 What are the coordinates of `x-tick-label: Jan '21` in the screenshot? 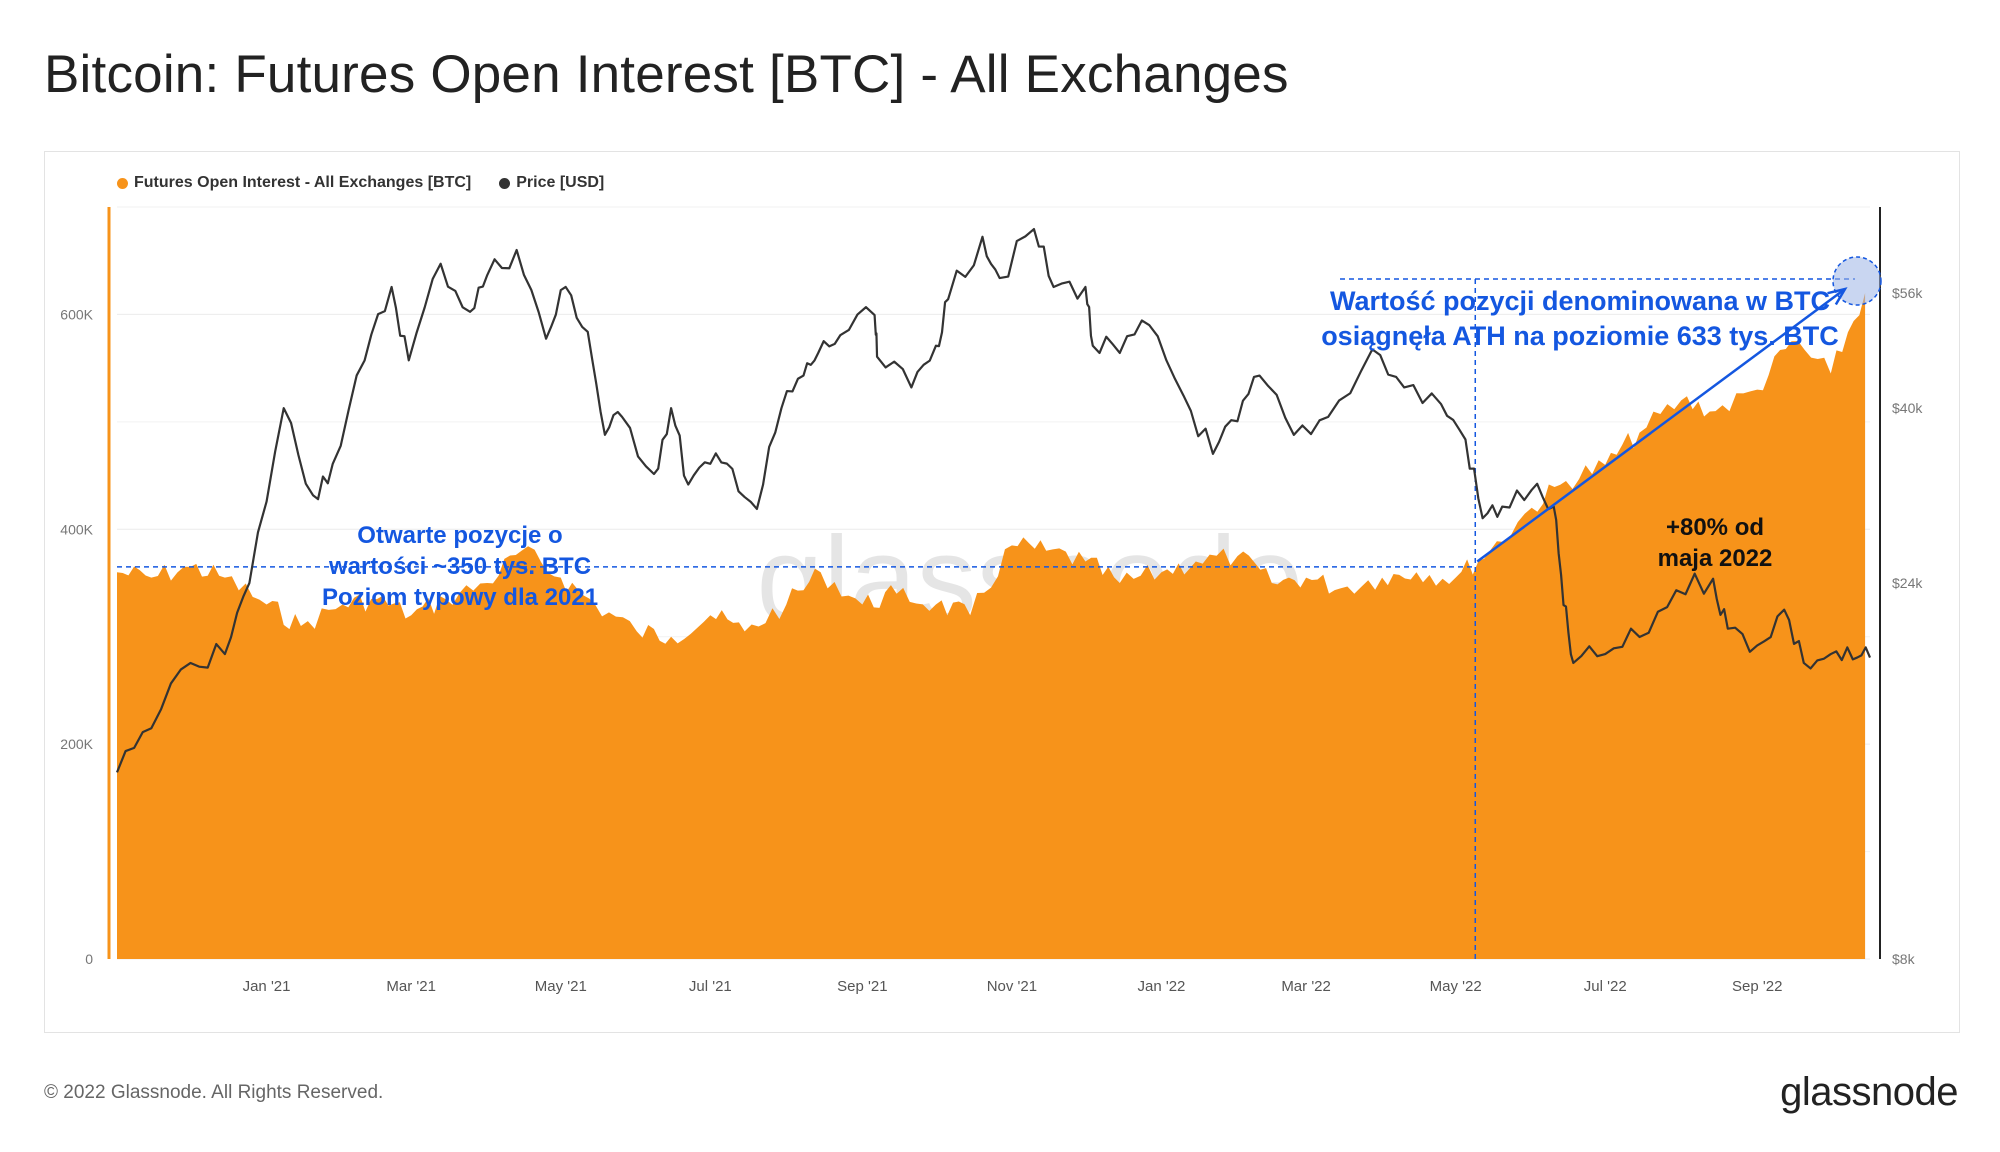 It's located at (267, 986).